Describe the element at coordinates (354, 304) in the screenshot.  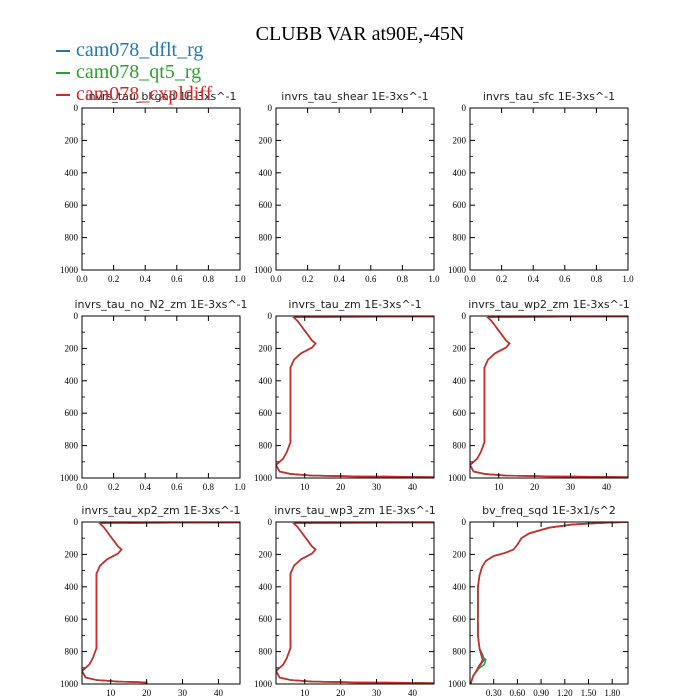
I see `panel-title: invrs_tau_zm 1E-3xs^-1` at that location.